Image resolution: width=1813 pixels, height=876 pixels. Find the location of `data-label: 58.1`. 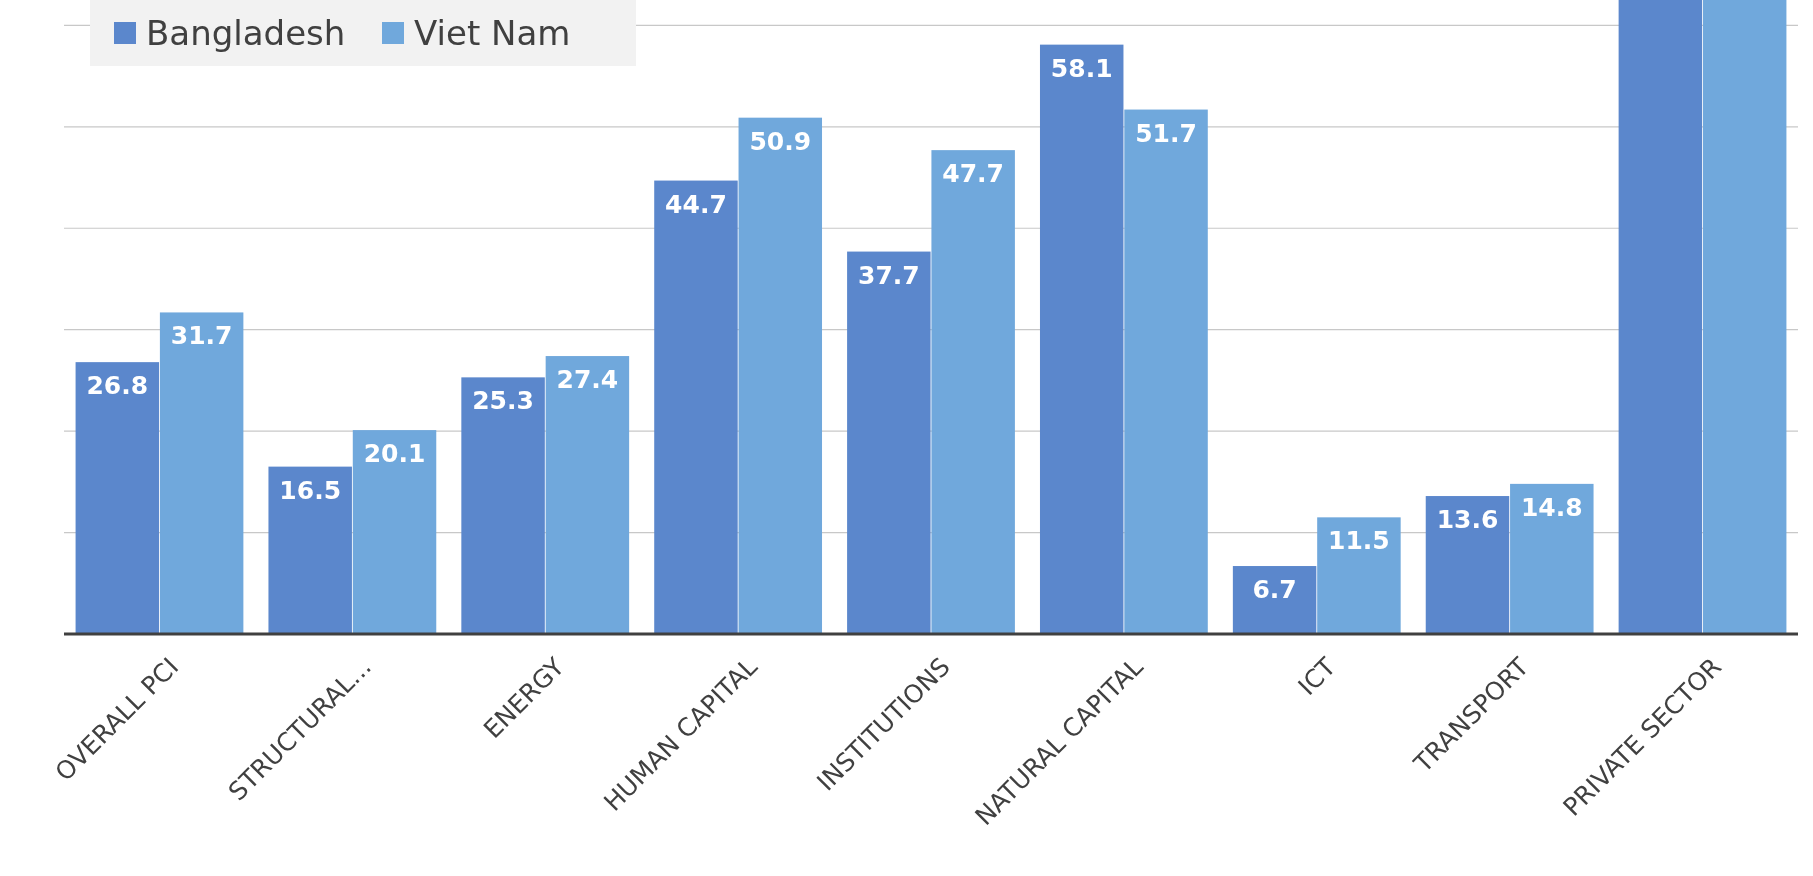

data-label: 58.1 is located at coordinates (1081, 68).